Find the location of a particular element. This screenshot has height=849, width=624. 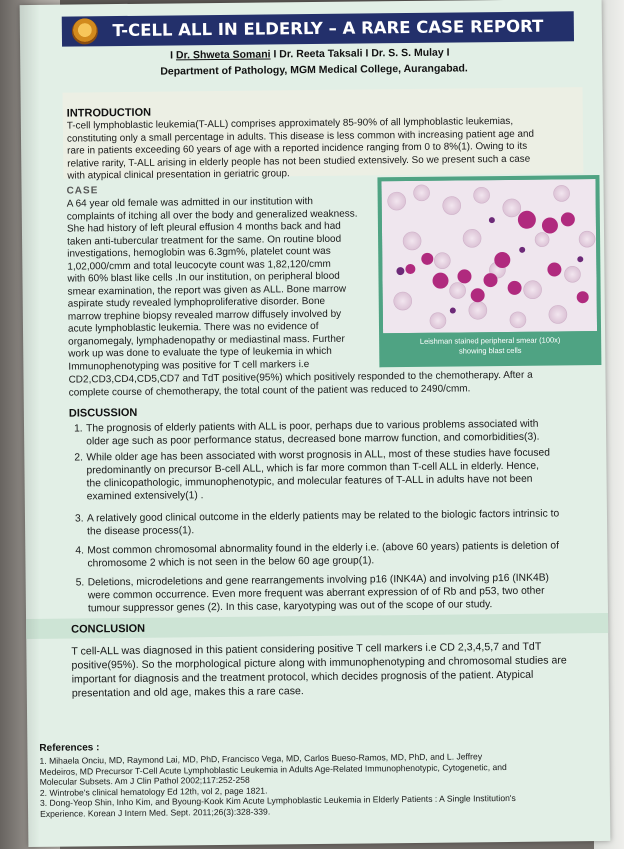

case-heading: CASE is located at coordinates (82, 191).